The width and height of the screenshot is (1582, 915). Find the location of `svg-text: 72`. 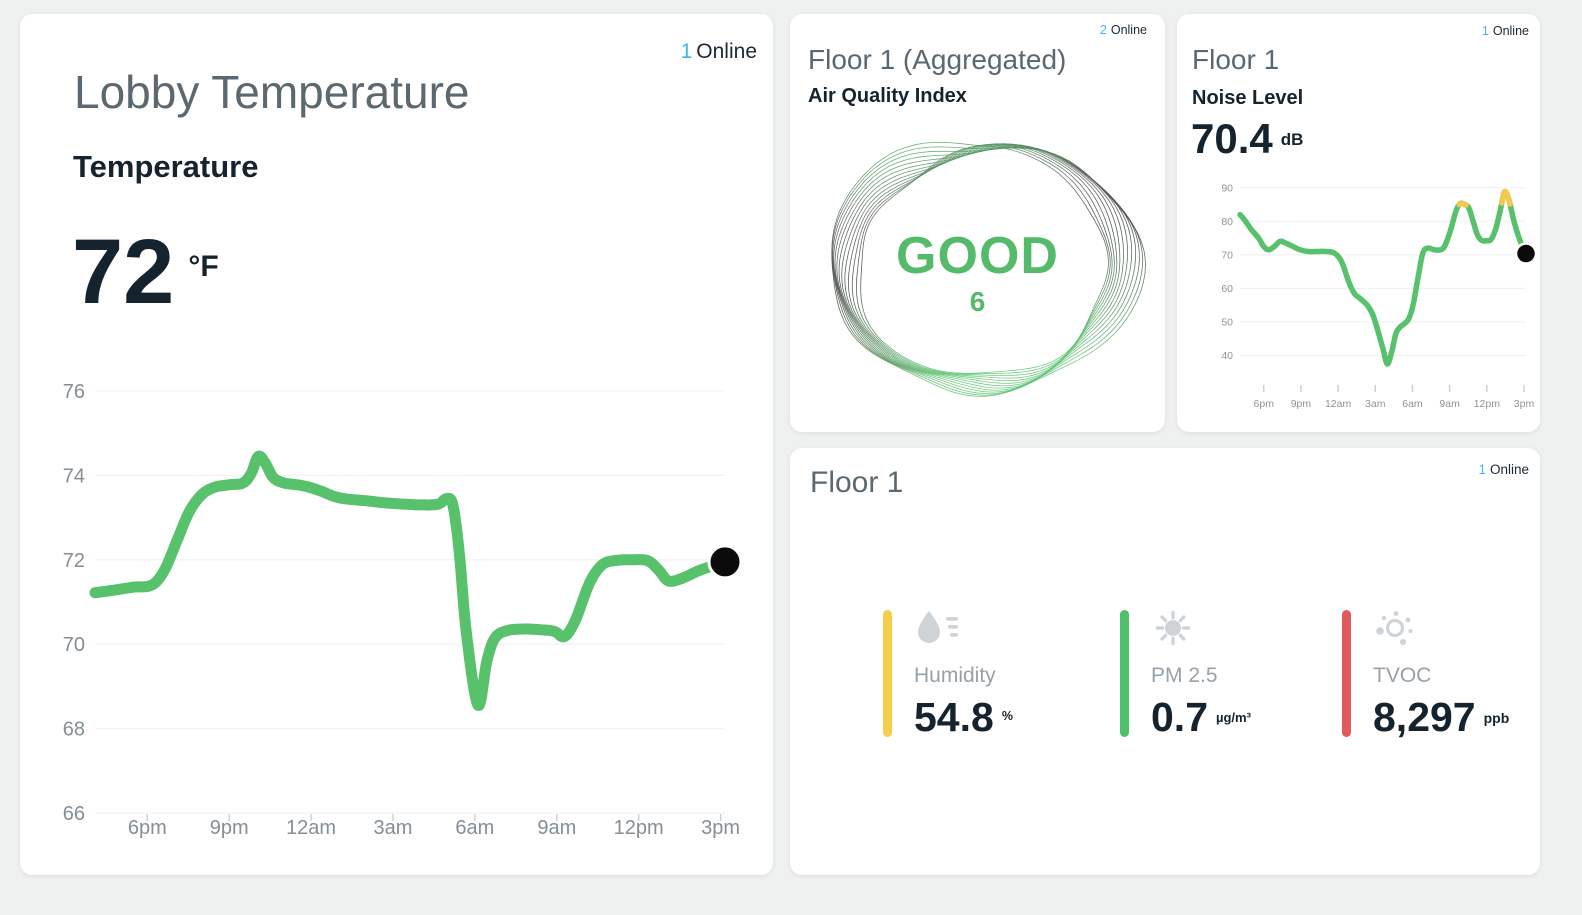

svg-text: 72 is located at coordinates (74, 561).